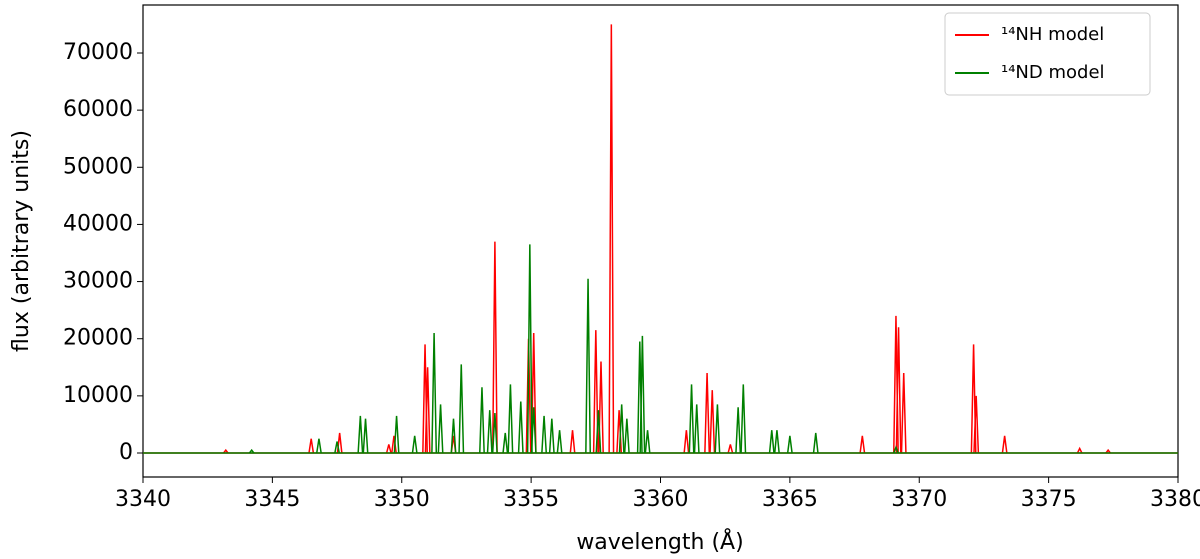  I want to click on x-tick-label: 3375, so click(1049, 499).